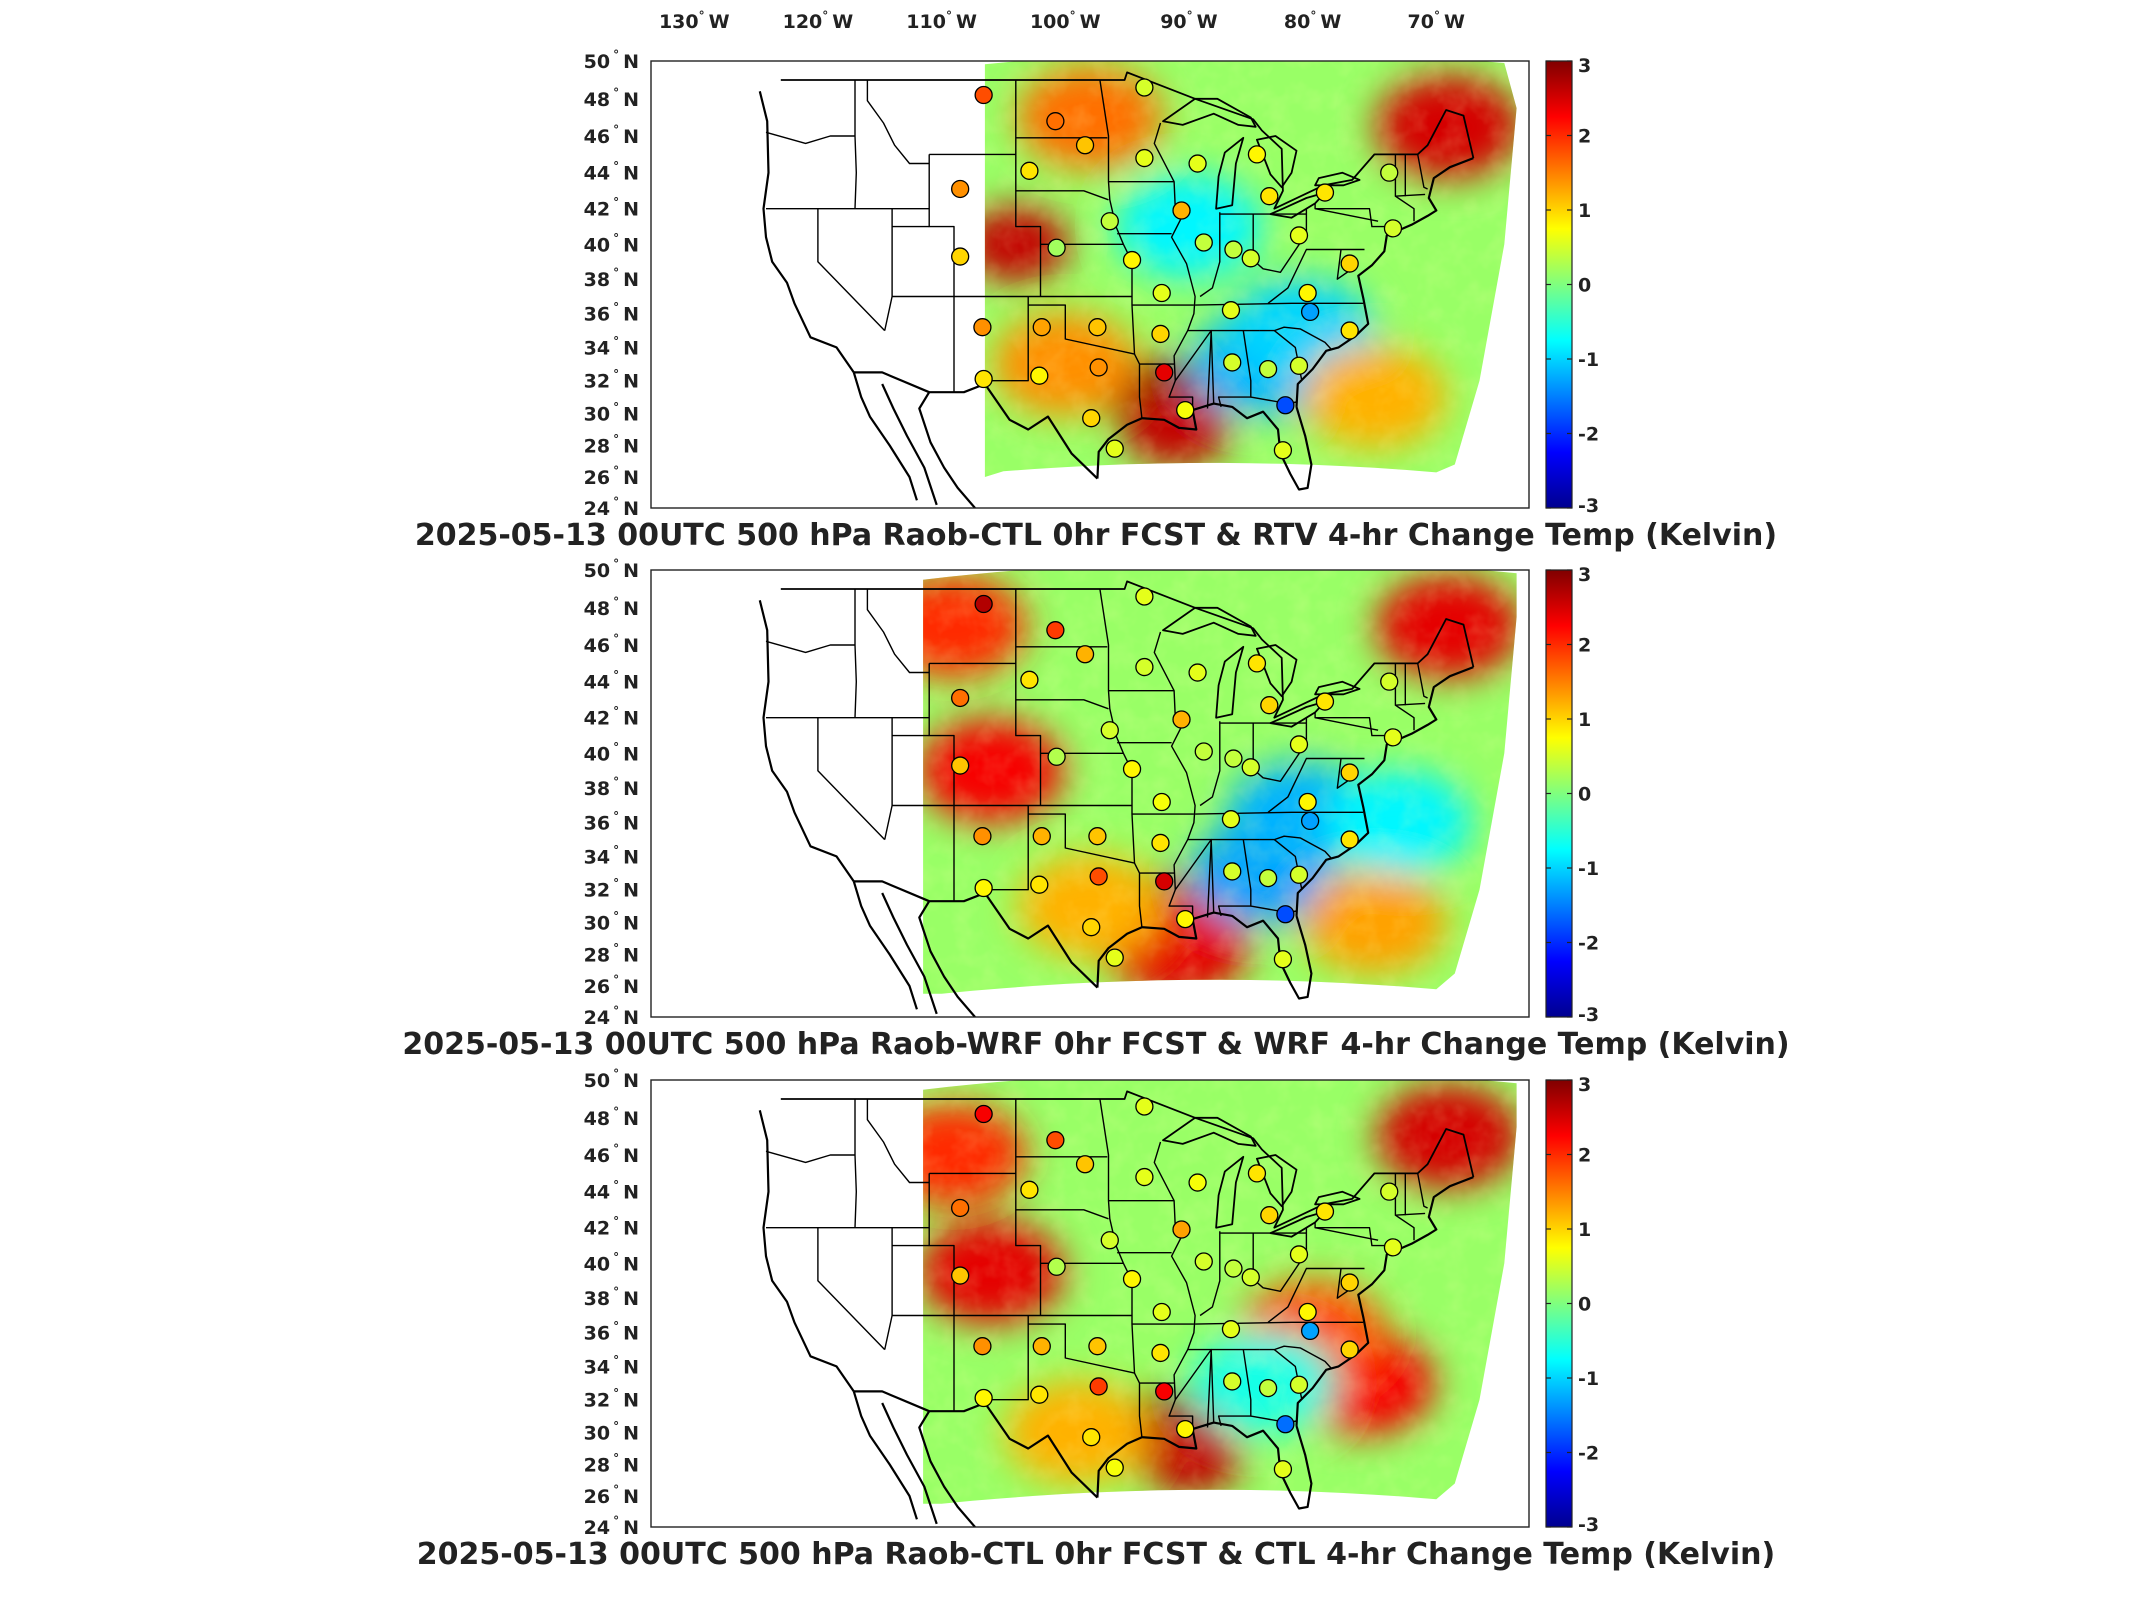  I want to click on colorbar-tick-label: -2, so click(1588, 1454).